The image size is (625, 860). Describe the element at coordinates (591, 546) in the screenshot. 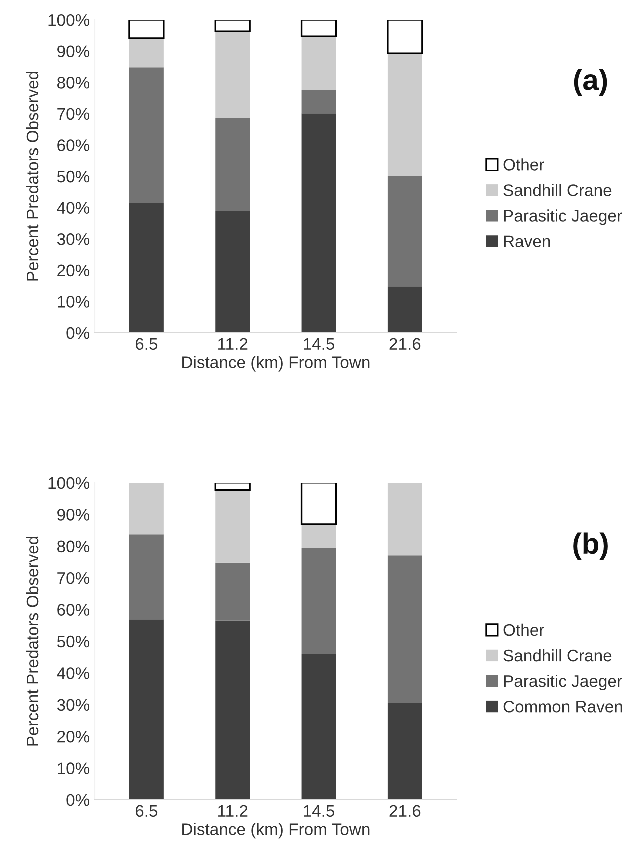

I see `text: (b)` at that location.